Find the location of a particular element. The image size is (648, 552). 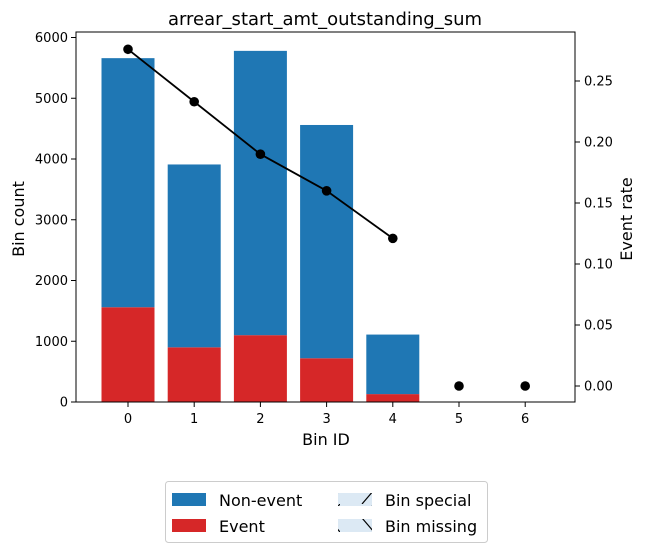

x-tick-label: 0 is located at coordinates (128, 419).